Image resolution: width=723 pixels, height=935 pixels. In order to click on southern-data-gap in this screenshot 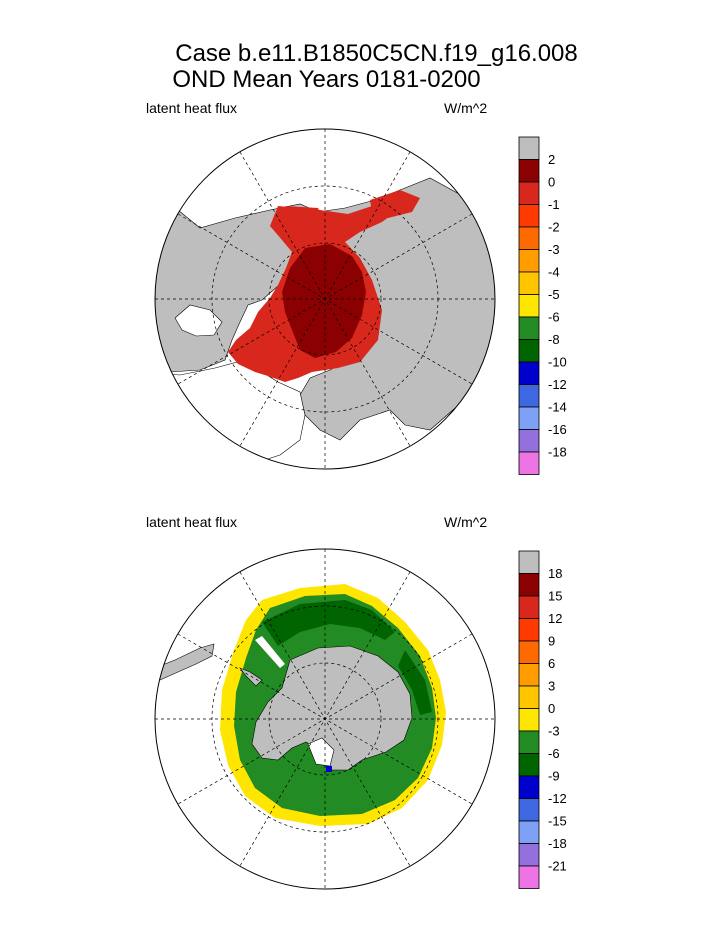, I will do `click(270, 652)`.